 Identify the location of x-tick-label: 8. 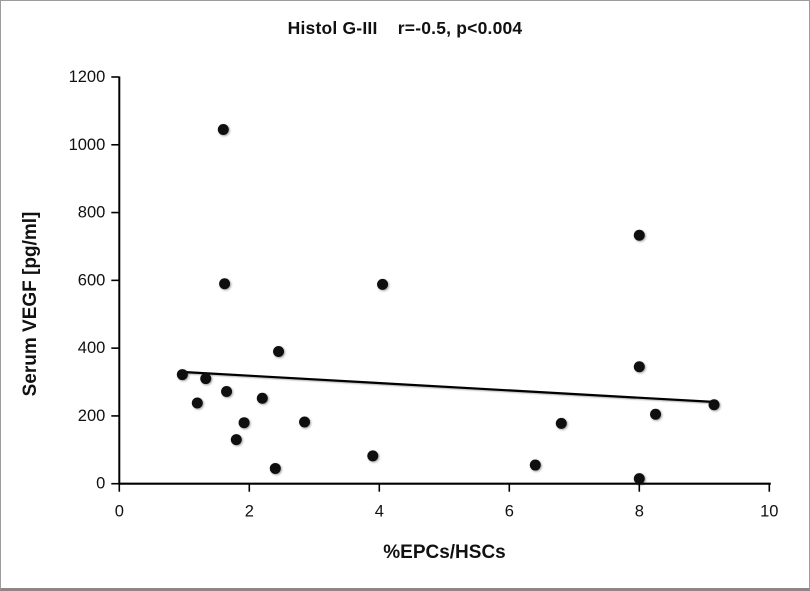
(639, 512).